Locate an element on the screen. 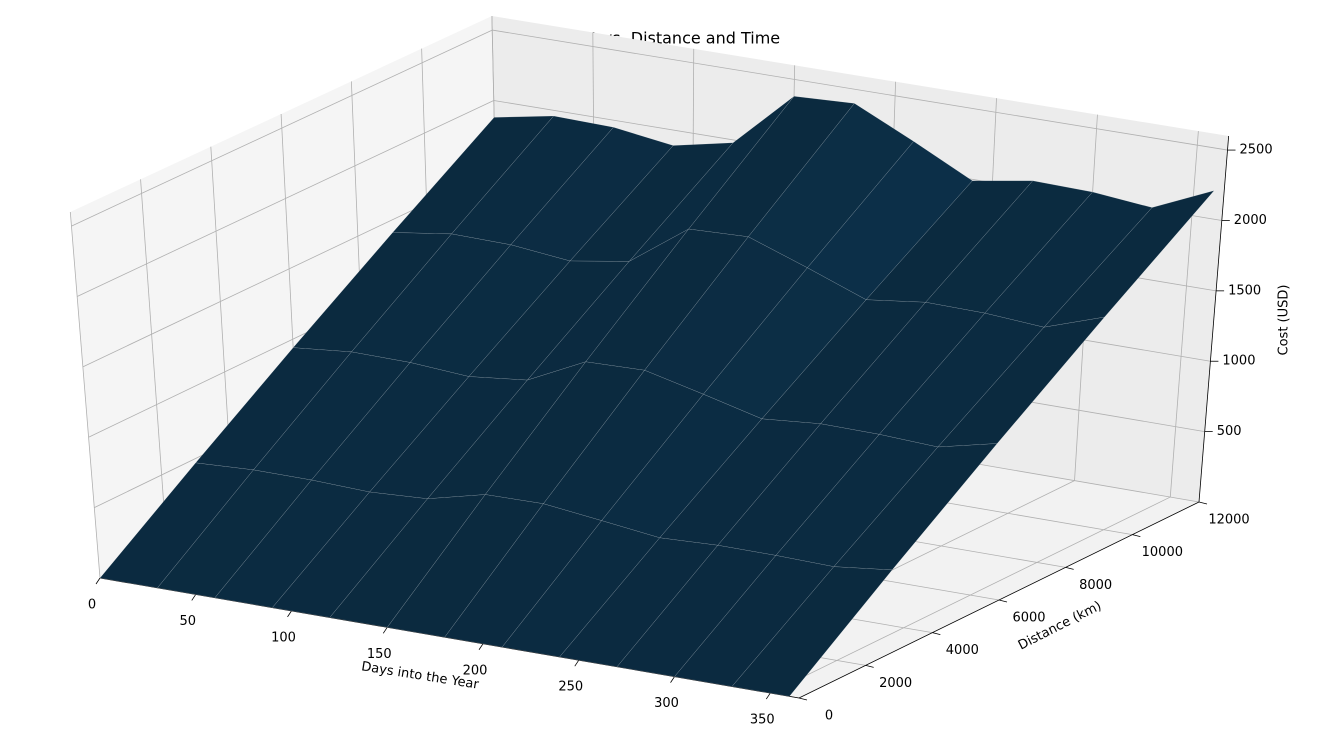 The width and height of the screenshot is (1332, 744). z-axis-label: Cost (USD) is located at coordinates (1284, 320).